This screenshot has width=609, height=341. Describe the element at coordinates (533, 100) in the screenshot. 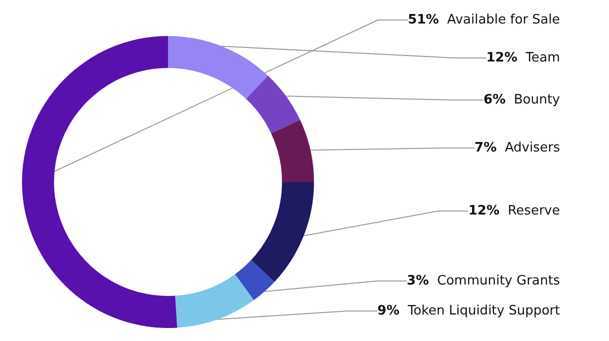

I see `slice-label: Bounty` at that location.